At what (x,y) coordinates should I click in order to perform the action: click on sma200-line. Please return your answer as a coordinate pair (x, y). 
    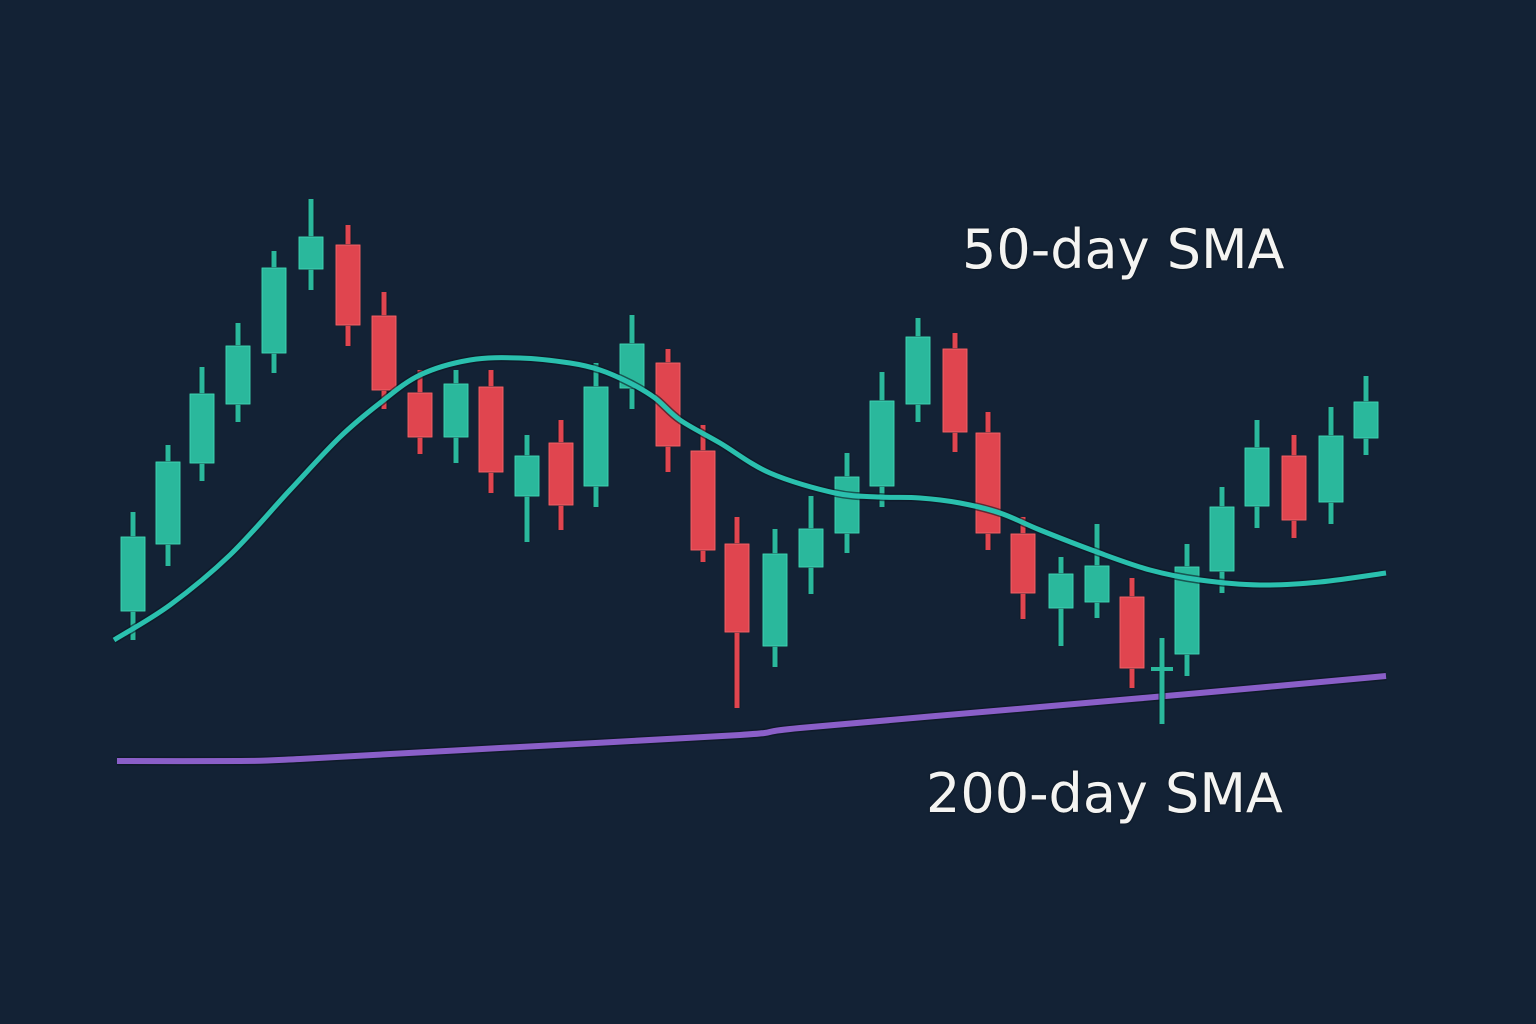
    Looking at the image, I should click on (751, 718).